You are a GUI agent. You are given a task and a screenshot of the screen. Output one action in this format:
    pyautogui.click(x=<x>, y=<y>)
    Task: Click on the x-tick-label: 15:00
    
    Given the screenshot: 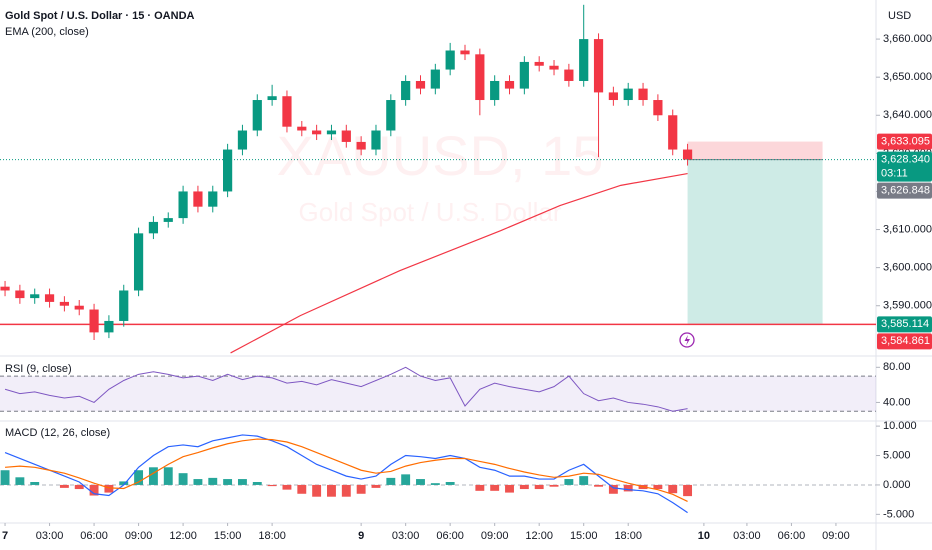 What is the action you would take?
    pyautogui.click(x=584, y=536)
    